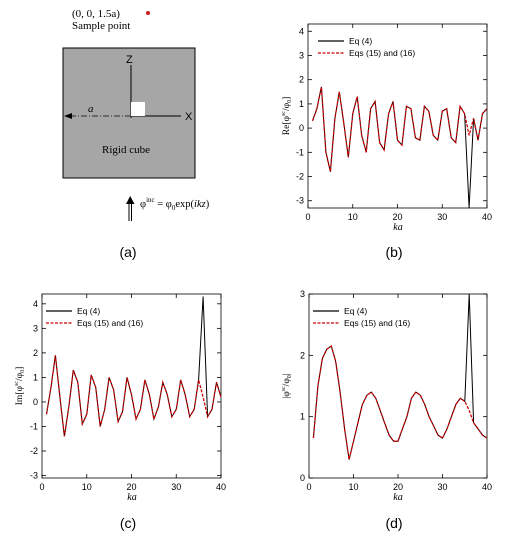  I want to click on plot-c-xtick-label: 20, so click(131, 487).